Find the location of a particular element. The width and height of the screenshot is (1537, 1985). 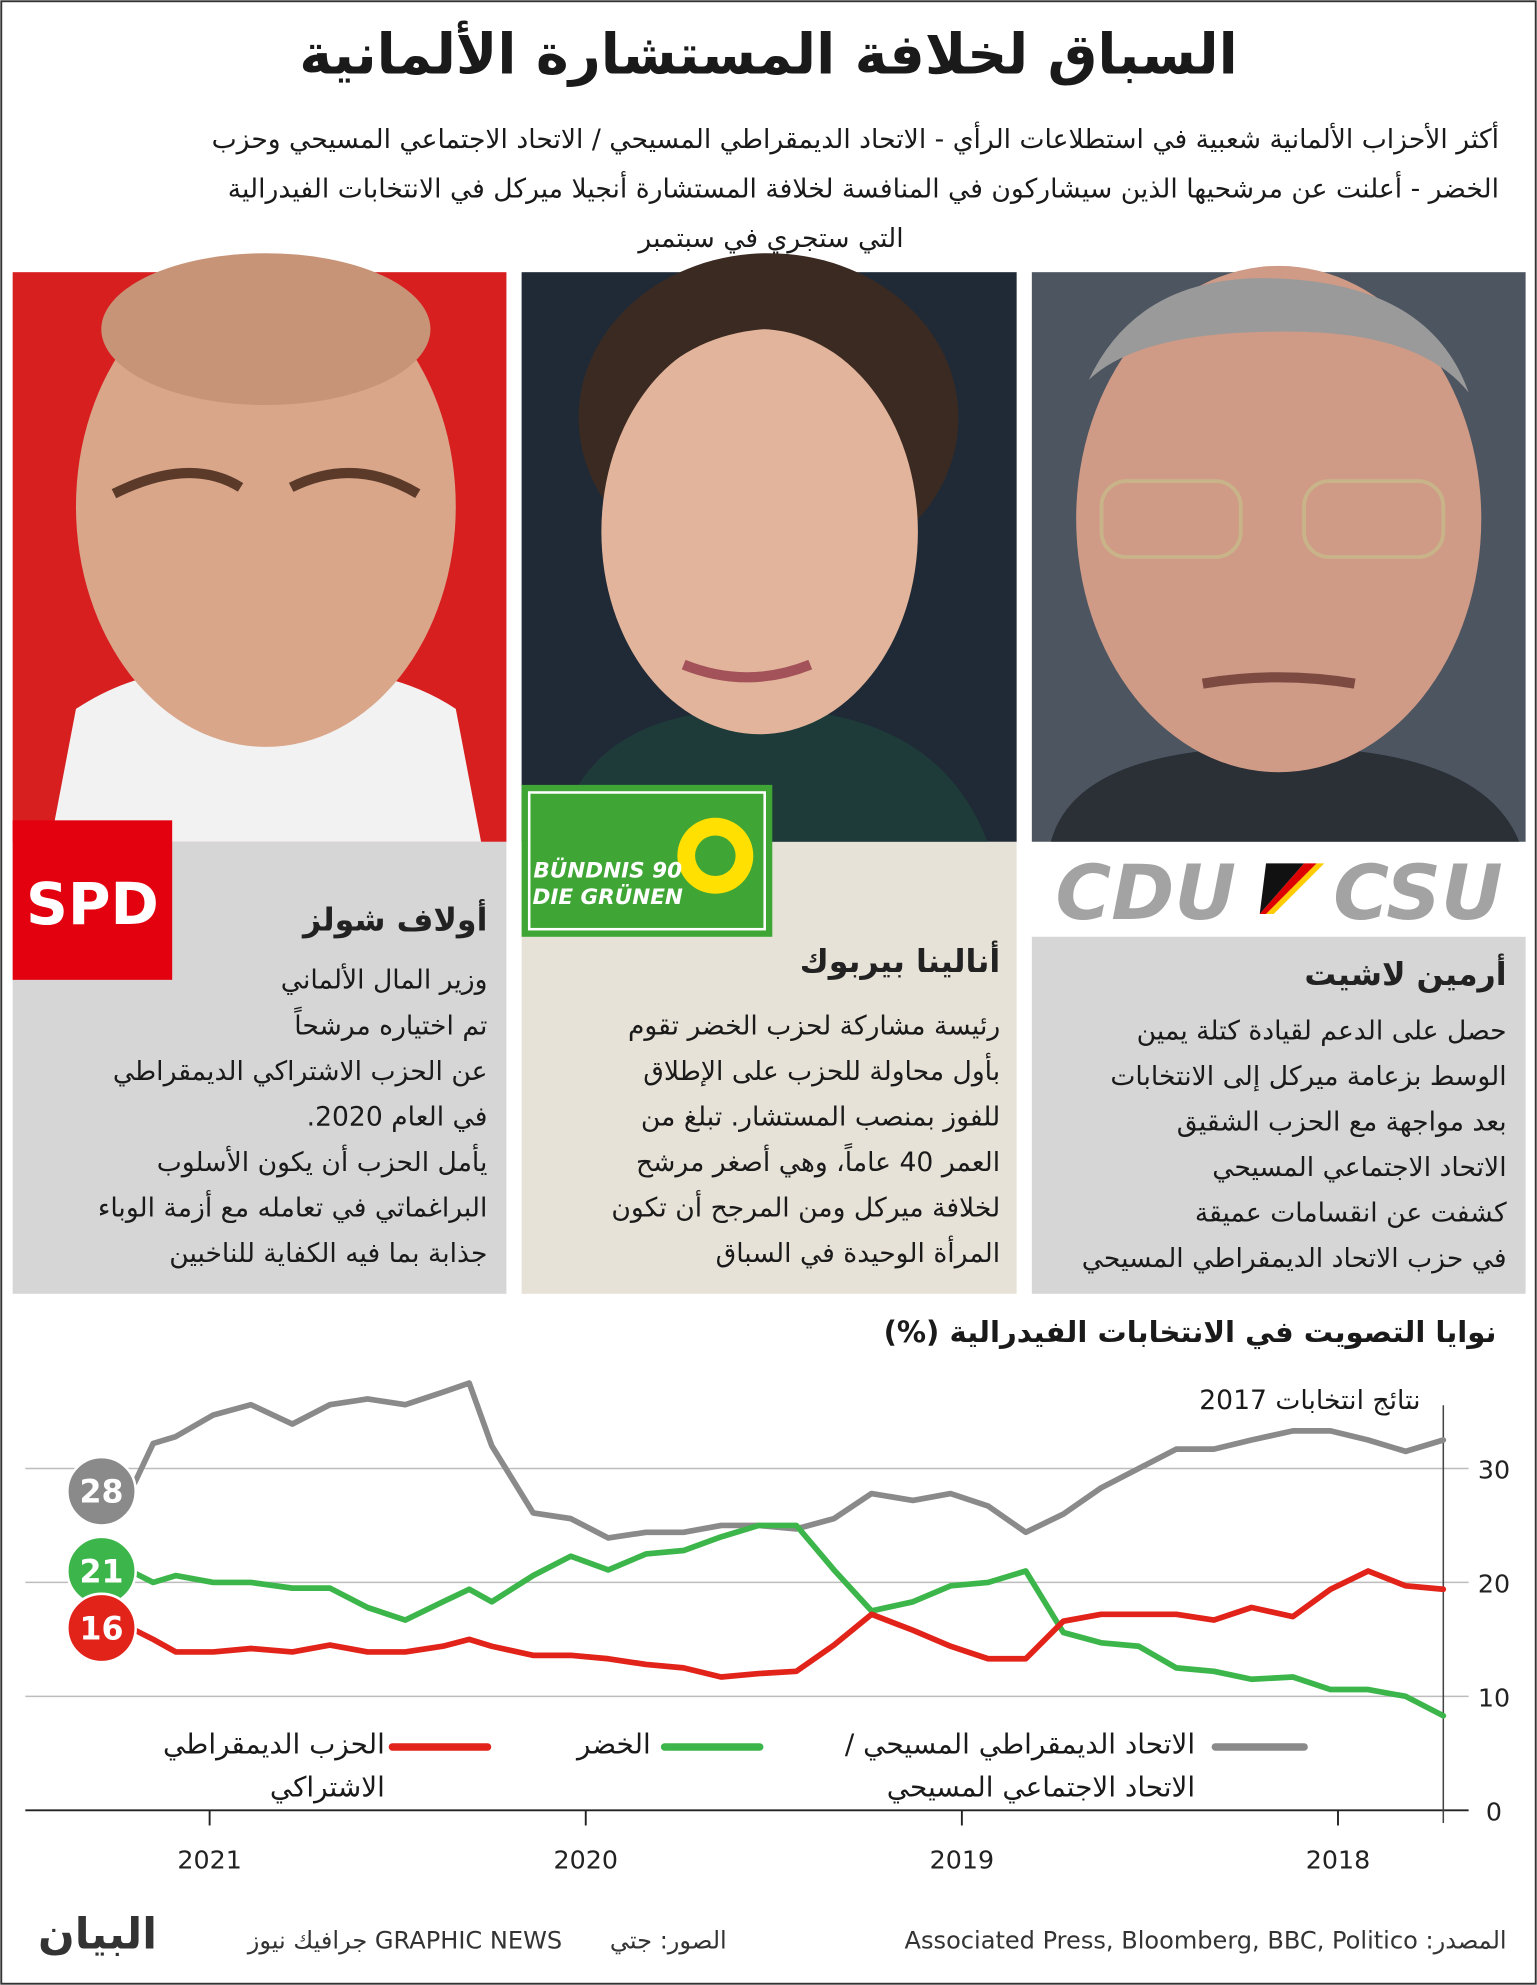

logo-spd is located at coordinates (92, 900).